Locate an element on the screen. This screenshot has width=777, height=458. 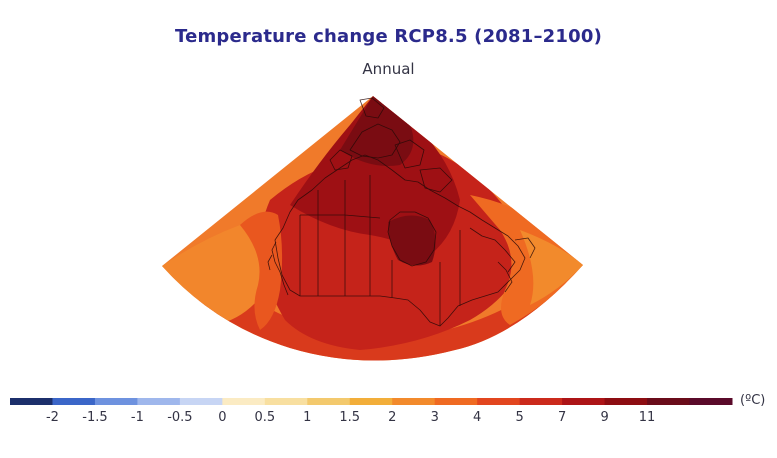
canada-outline is located at coordinates (400, 240).